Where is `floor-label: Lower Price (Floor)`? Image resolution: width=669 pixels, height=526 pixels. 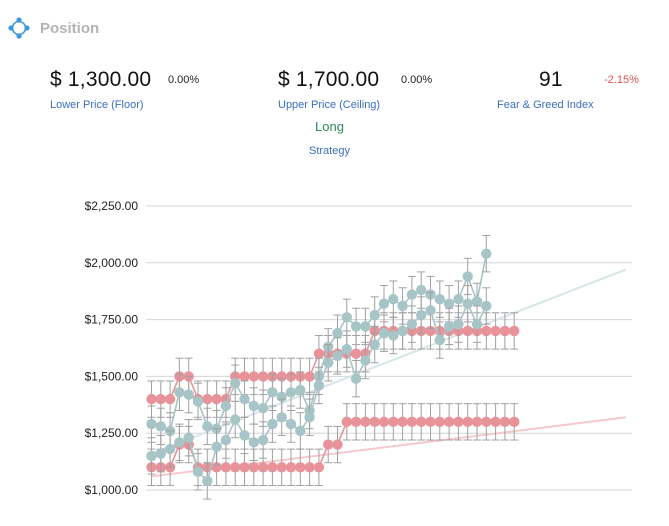
floor-label: Lower Price (Floor) is located at coordinates (97, 105).